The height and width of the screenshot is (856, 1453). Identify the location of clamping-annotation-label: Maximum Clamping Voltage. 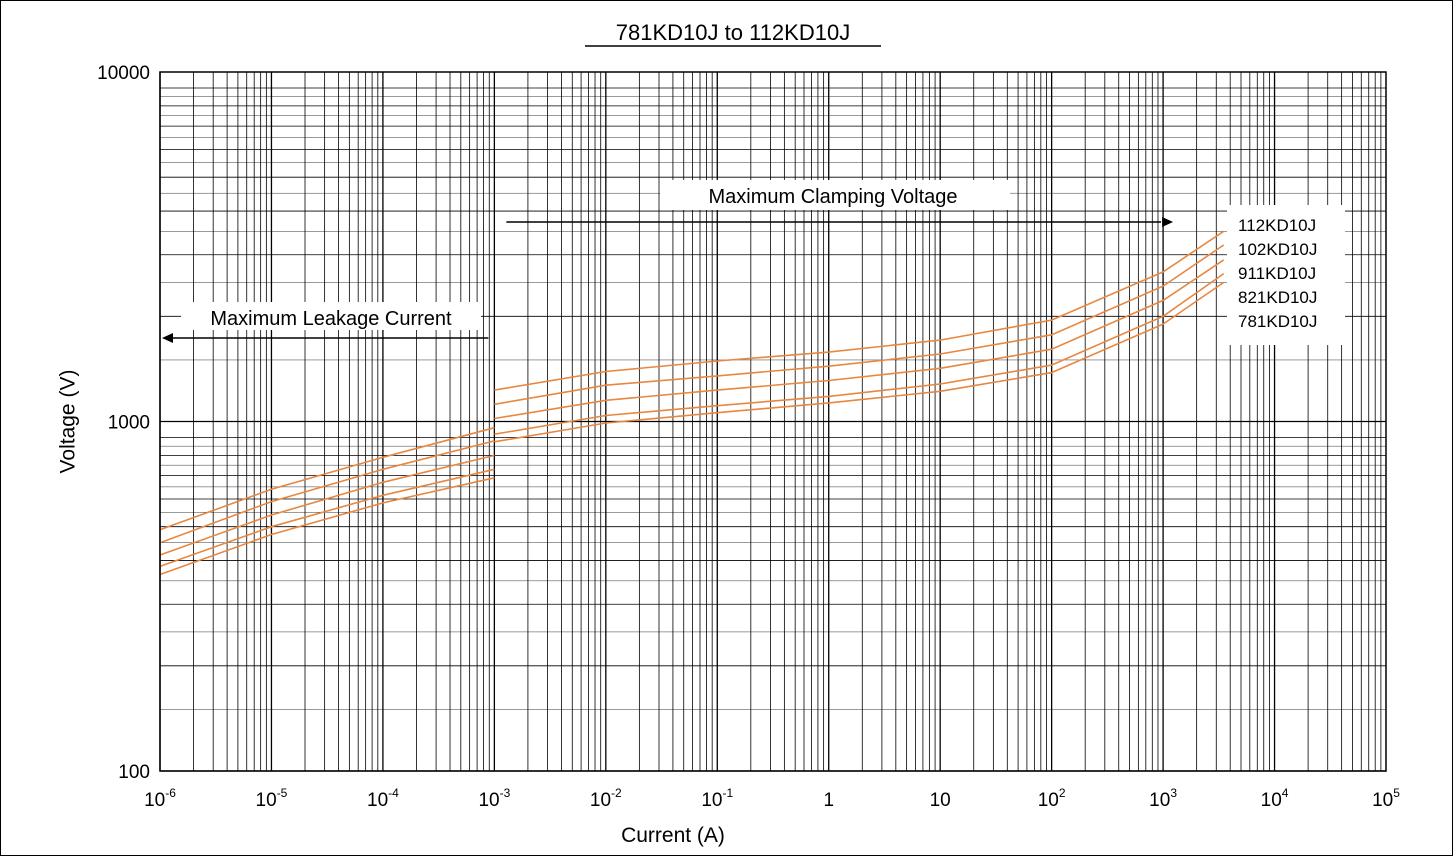
(833, 197).